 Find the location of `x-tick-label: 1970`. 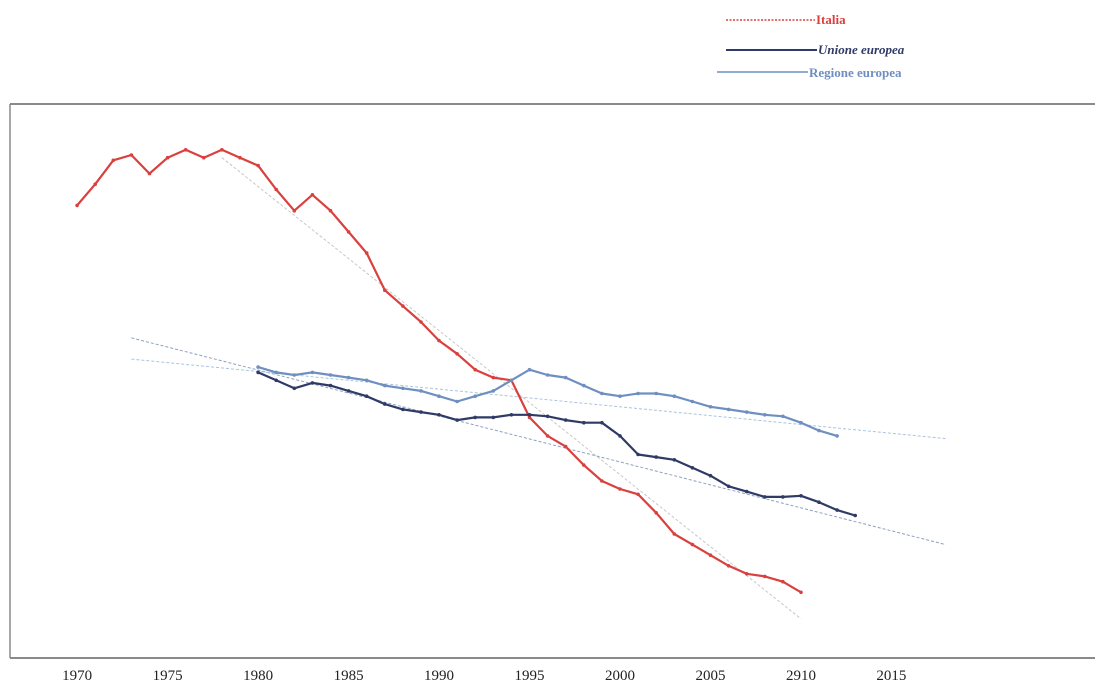

x-tick-label: 1970 is located at coordinates (77, 676).